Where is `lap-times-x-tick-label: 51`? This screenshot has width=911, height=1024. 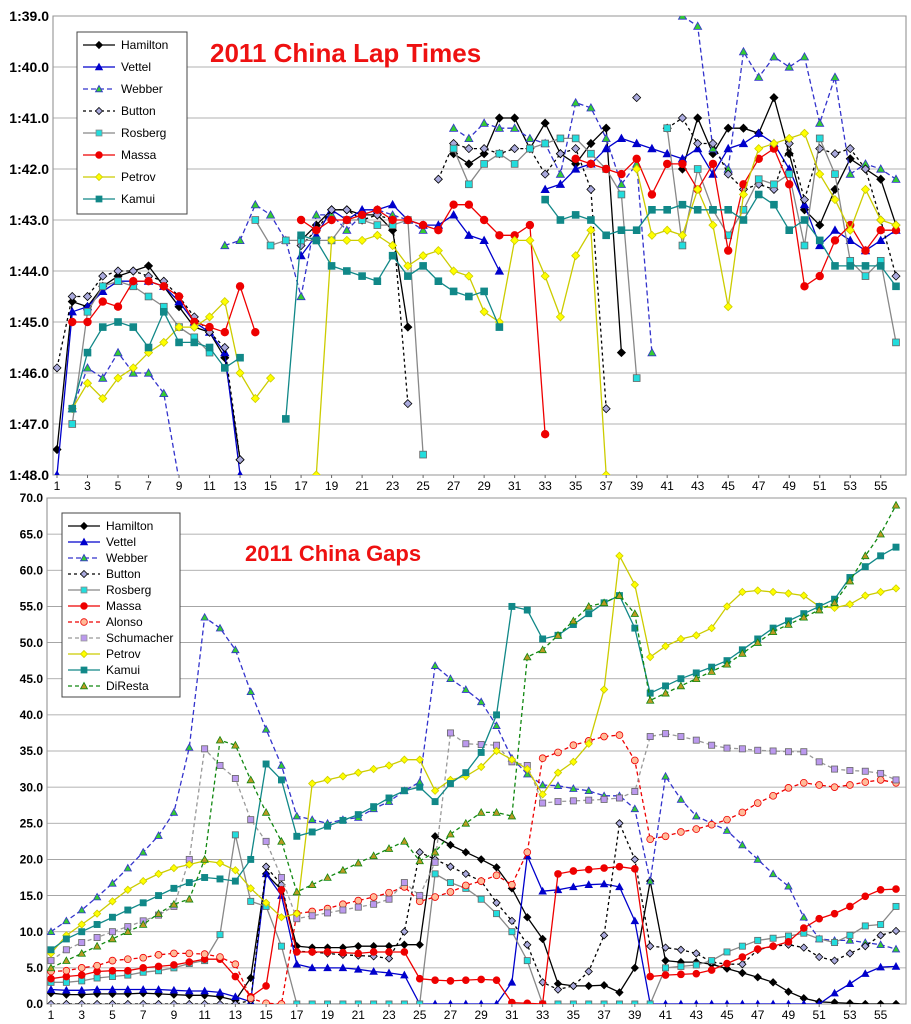 lap-times-x-tick-label: 51 is located at coordinates (820, 486).